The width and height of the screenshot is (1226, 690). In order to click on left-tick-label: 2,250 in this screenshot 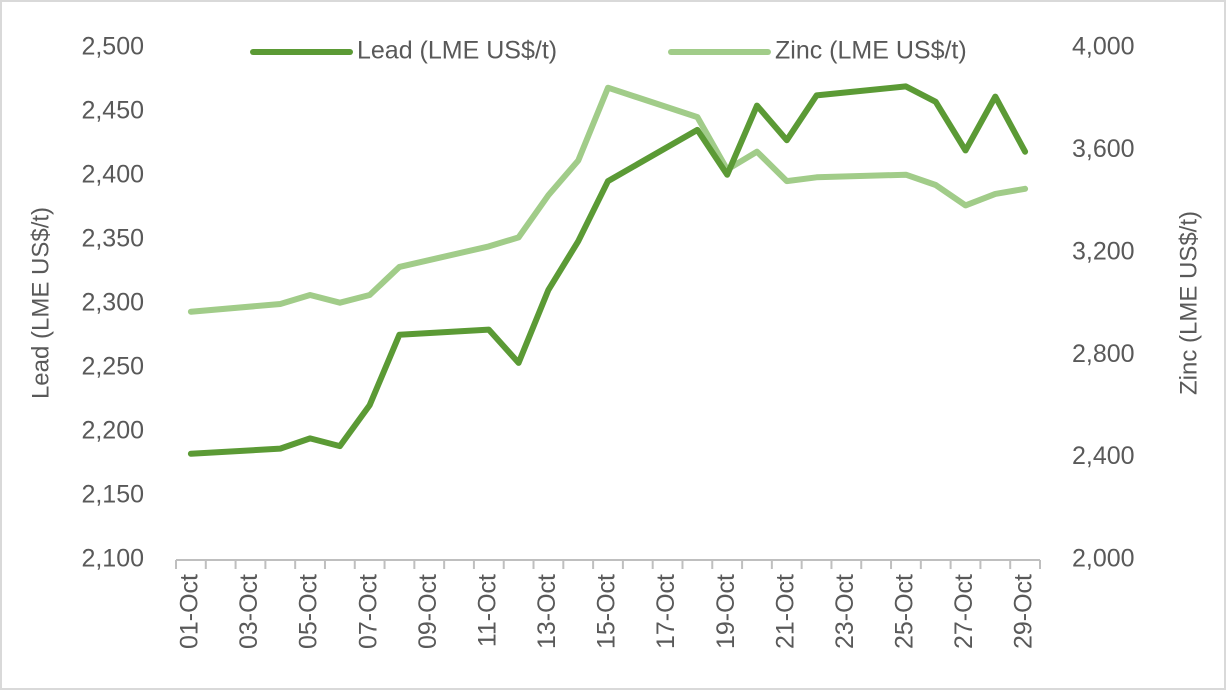, I will do `click(112, 367)`.